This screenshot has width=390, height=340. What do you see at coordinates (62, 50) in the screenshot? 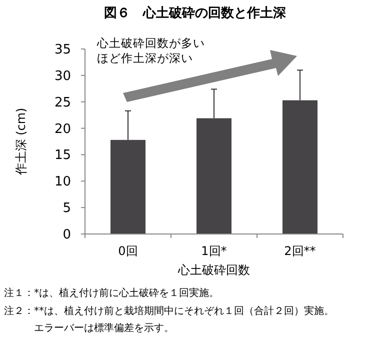
I see `y-tick-label: 35` at bounding box center [62, 50].